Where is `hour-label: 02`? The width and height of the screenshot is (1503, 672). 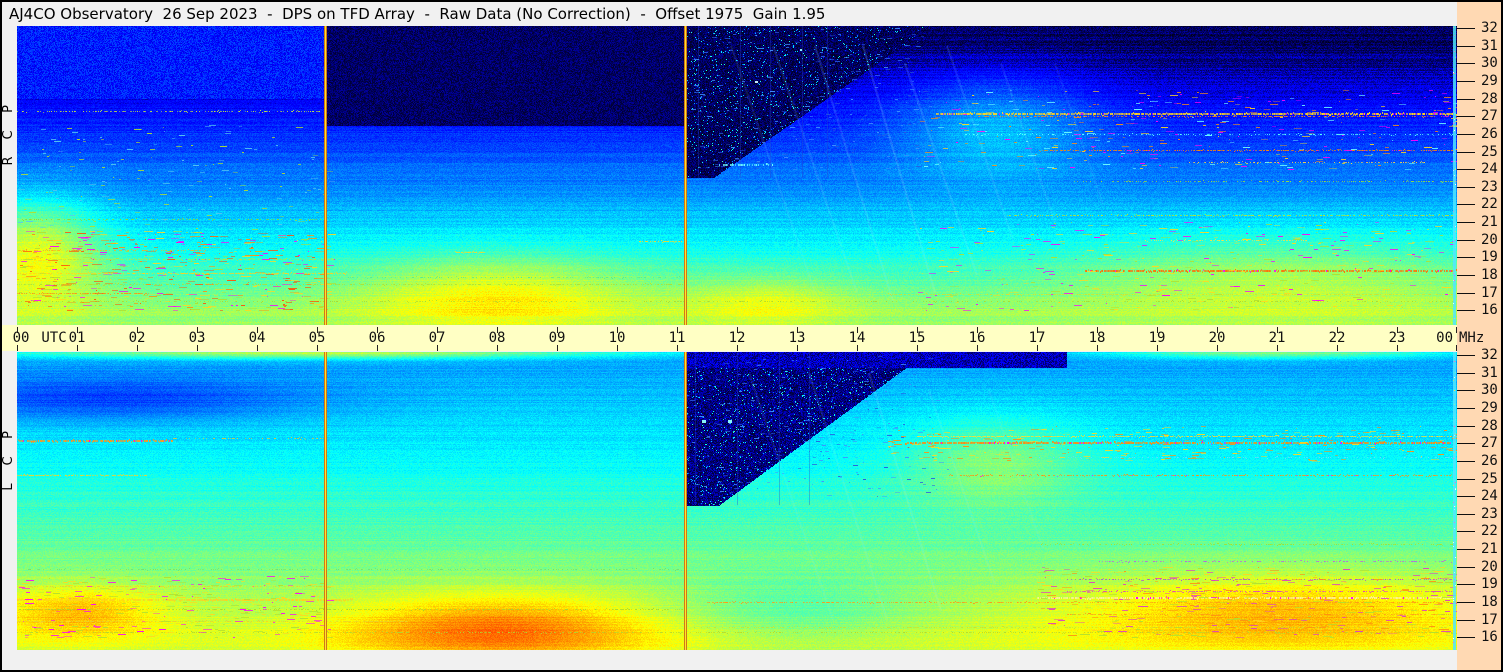
hour-label: 02 is located at coordinates (137, 338).